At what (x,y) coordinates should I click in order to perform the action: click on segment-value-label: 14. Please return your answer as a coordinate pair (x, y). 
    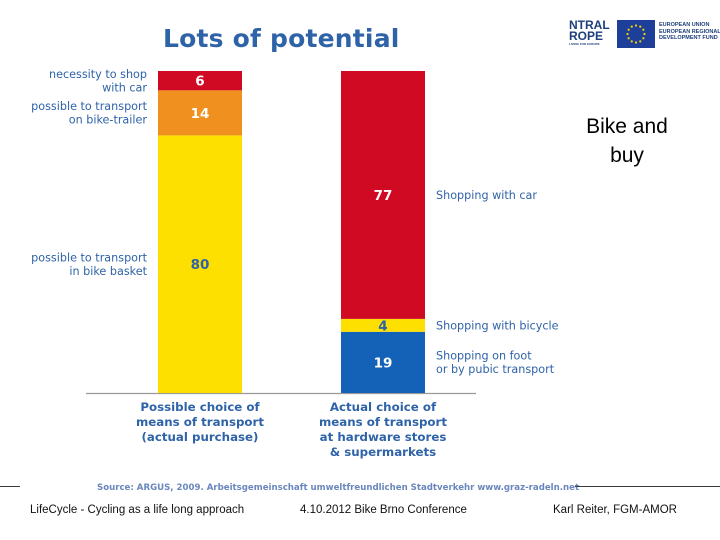
    Looking at the image, I should click on (200, 114).